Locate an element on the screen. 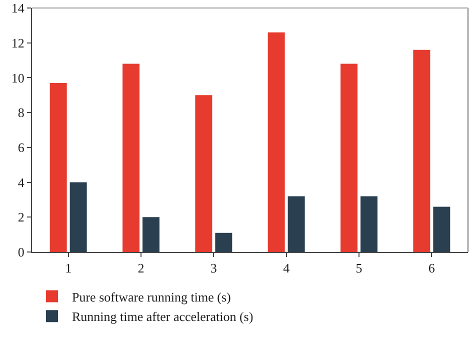 The height and width of the screenshot is (338, 474). y-tick-label: 14 is located at coordinates (18, 8).